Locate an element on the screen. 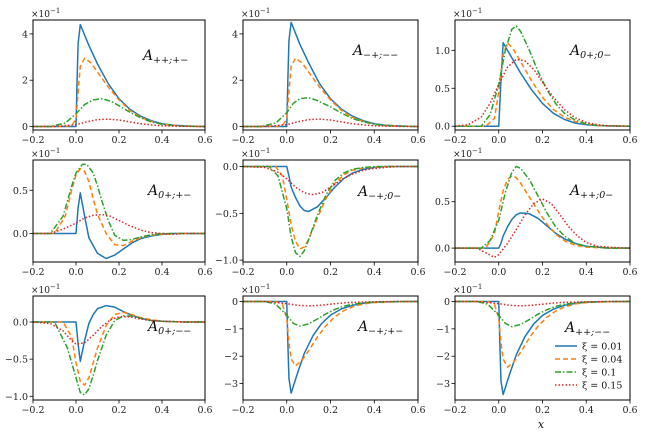  panel-9: −0.2 0.0 0.2 0.4 0.6 0 −1 −2 −3 ×10⁻¹ A++;−− is located at coordinates (537, 349).